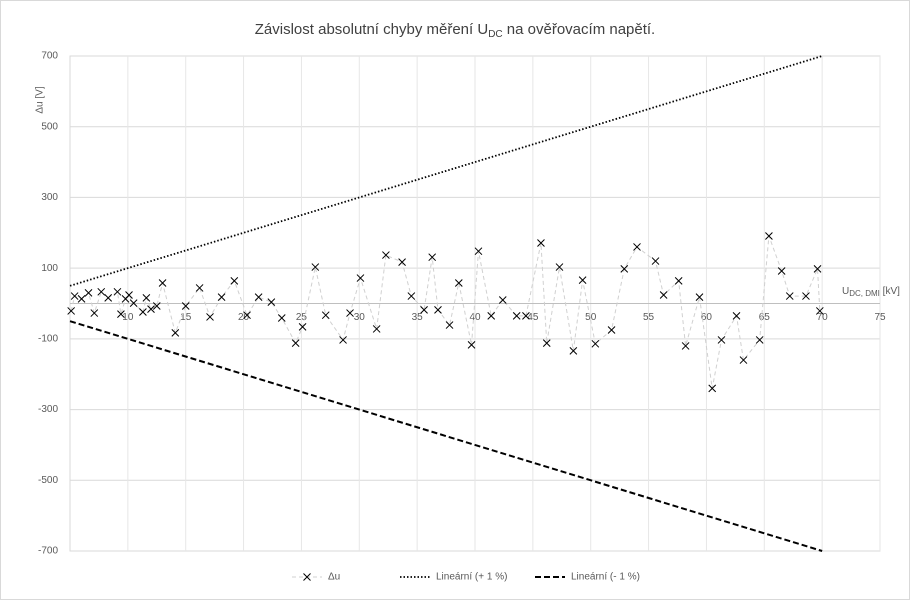  What do you see at coordinates (579, 29) in the screenshot?
I see `title-end: na ověřovacím napětí.` at bounding box center [579, 29].